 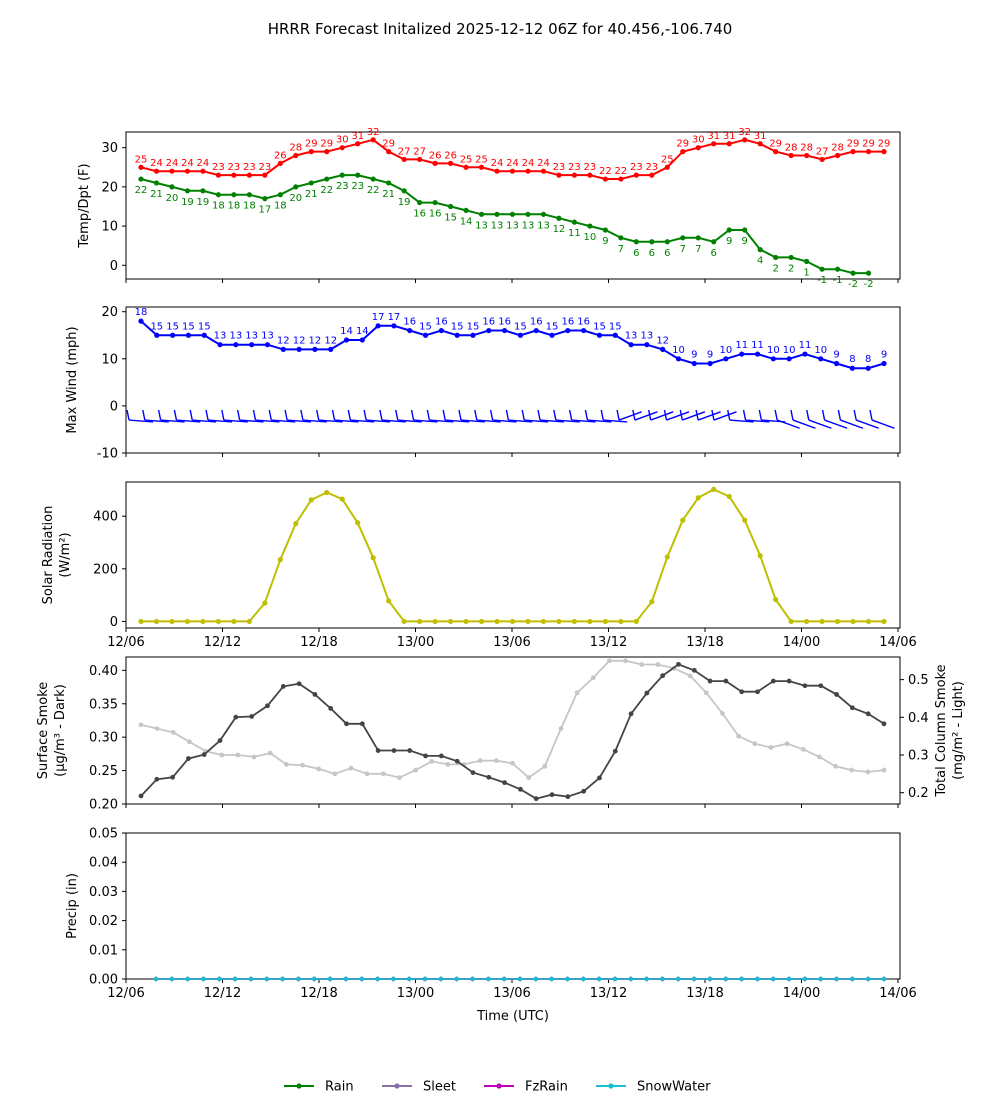 What do you see at coordinates (52, 731) in the screenshot?
I see `y-axis-label: Surface Smoke (µg/m³ - Dark)` at bounding box center [52, 731].